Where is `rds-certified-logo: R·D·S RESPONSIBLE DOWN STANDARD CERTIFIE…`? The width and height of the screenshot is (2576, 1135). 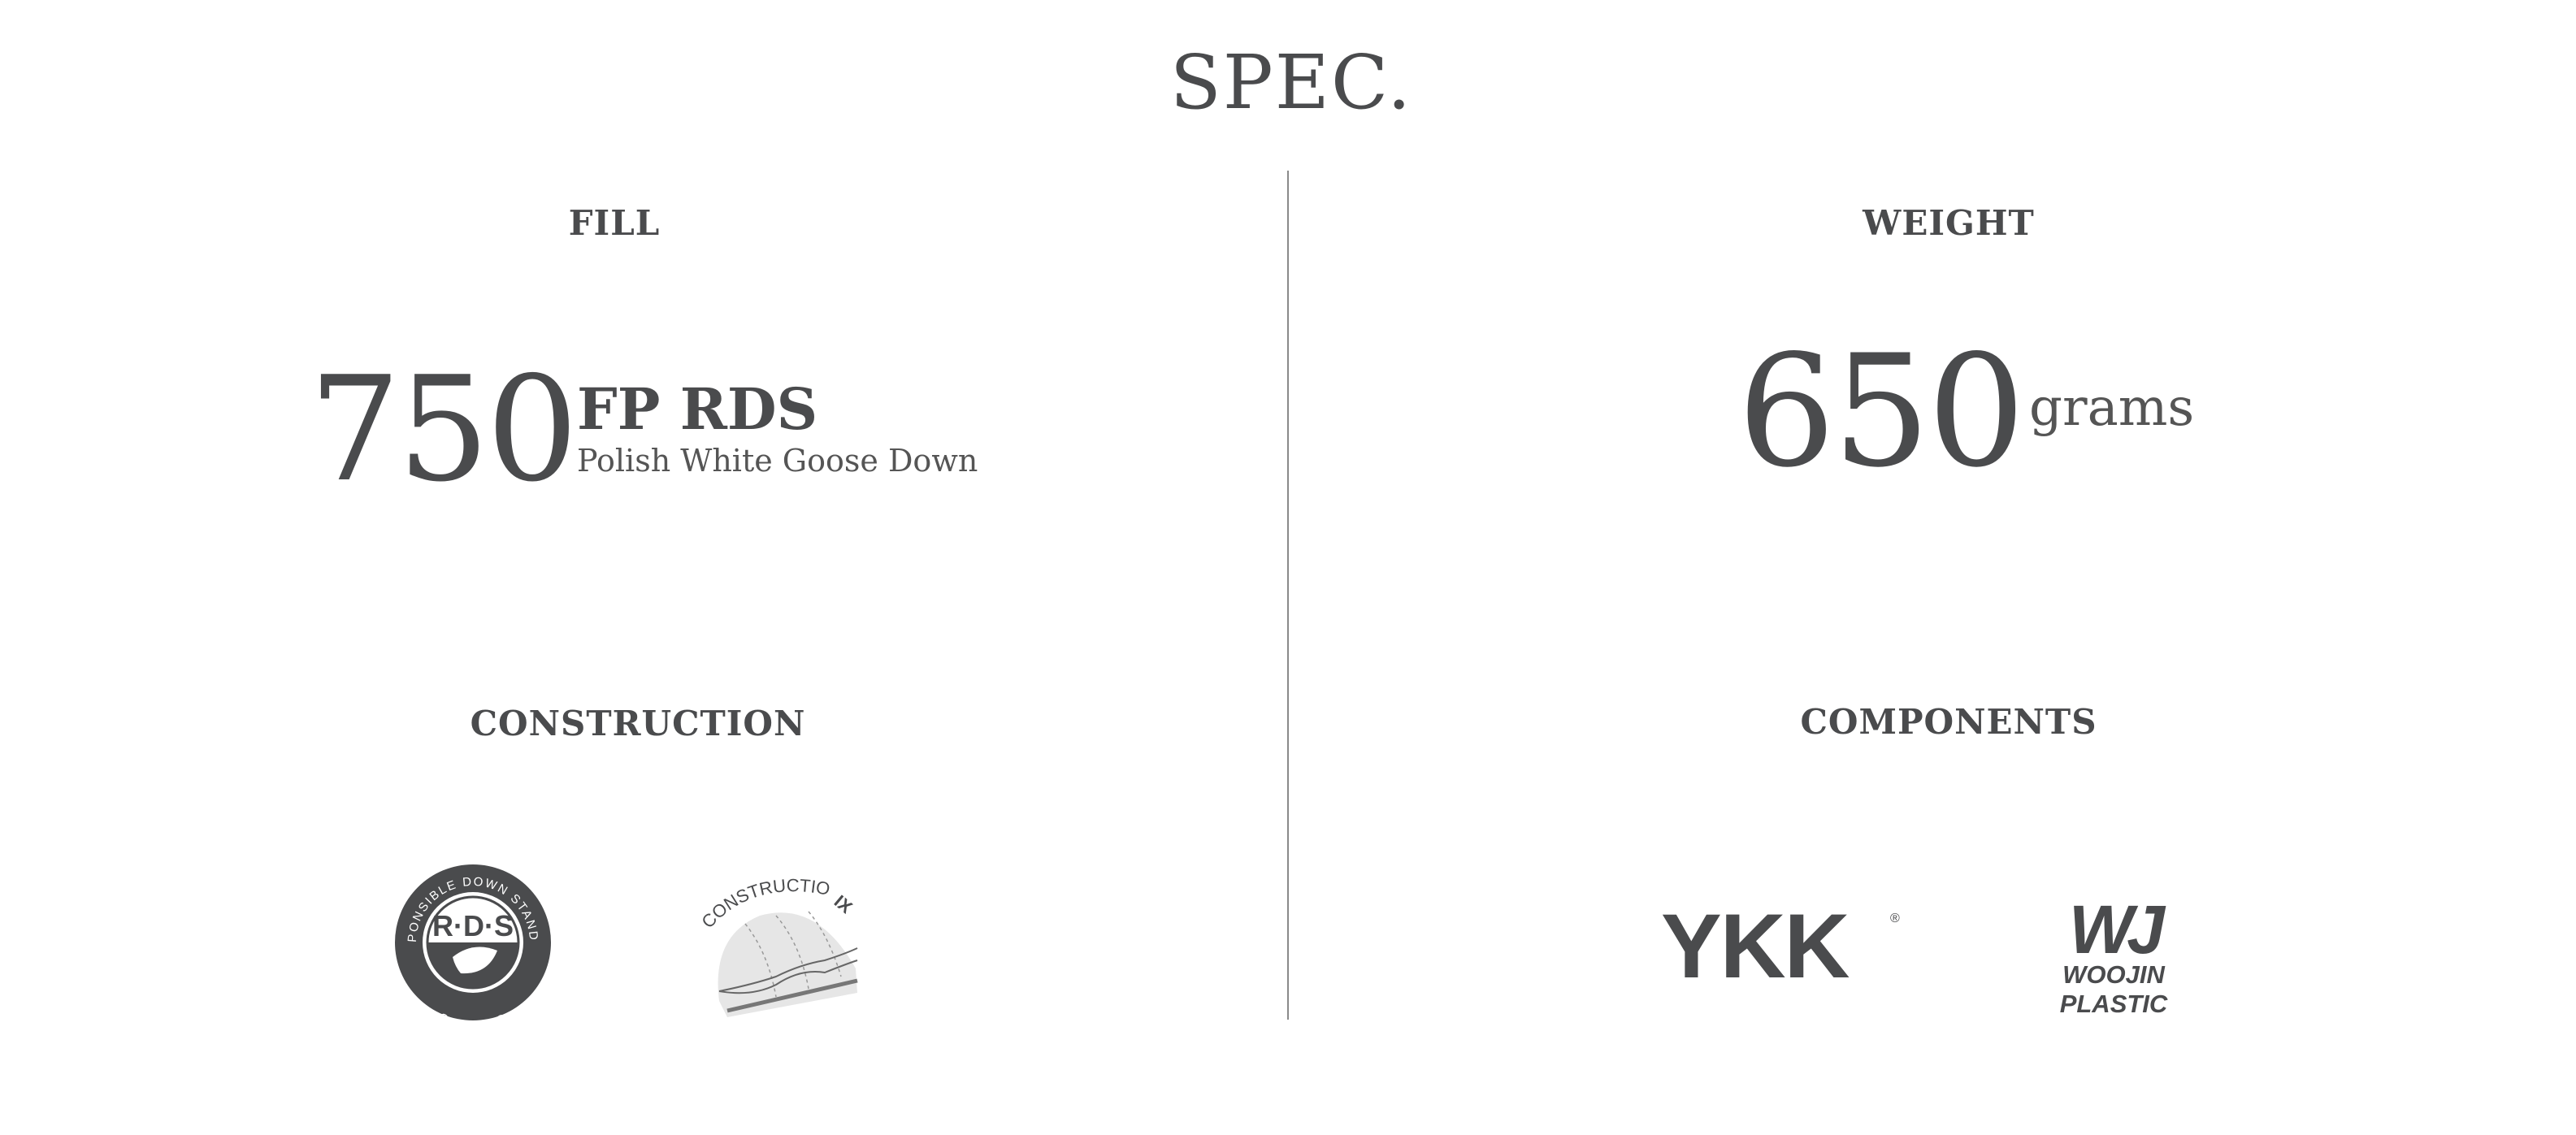
rds-certified-logo: R·D·S RESPONSIBLE DOWN STANDARD CERTIFIE… is located at coordinates (471, 942).